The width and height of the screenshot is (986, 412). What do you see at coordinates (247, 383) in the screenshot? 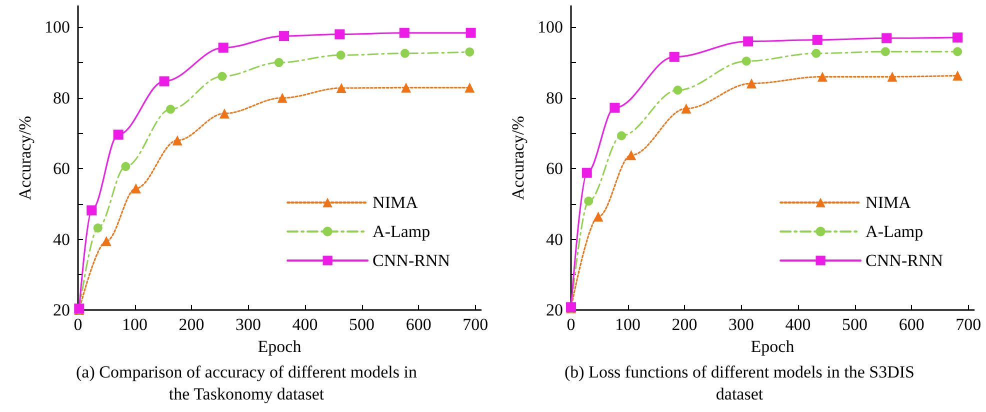
I see `text: (a) Comparison of accuracy of different models in the Taskonomy dataset` at bounding box center [247, 383].